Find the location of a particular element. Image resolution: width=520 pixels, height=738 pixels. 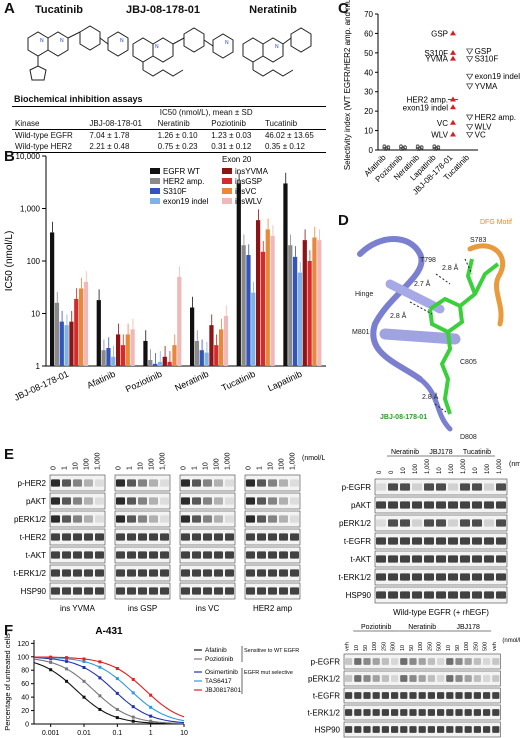

panel-label-b: B is located at coordinates (9, 156).